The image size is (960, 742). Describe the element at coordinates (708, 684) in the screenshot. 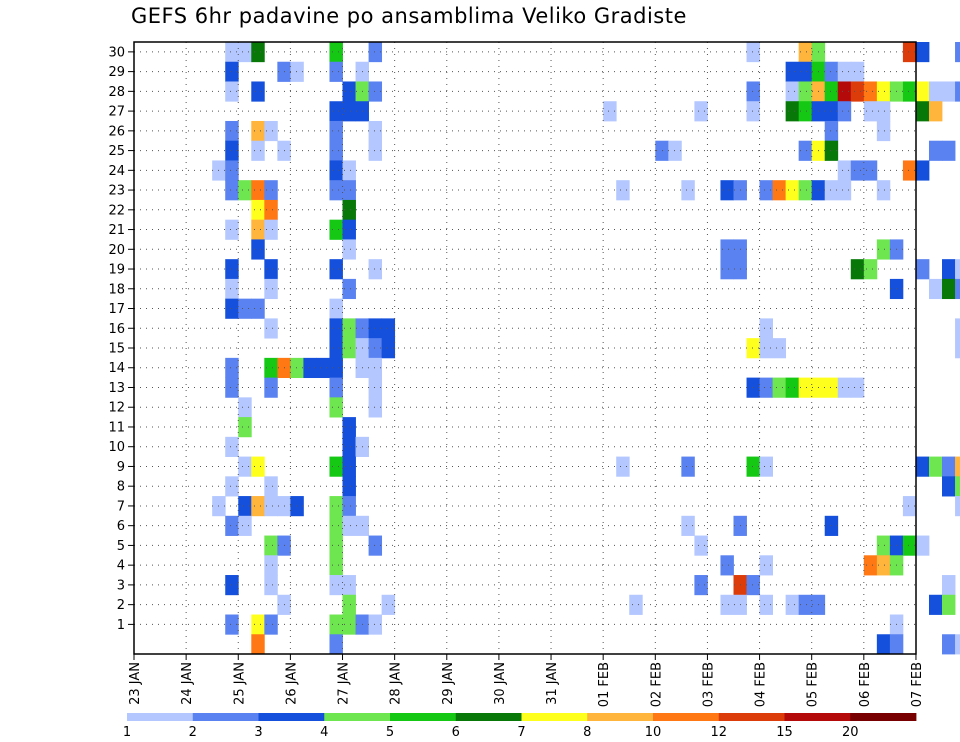

I see `x-tick-label: 03 FEB` at that location.